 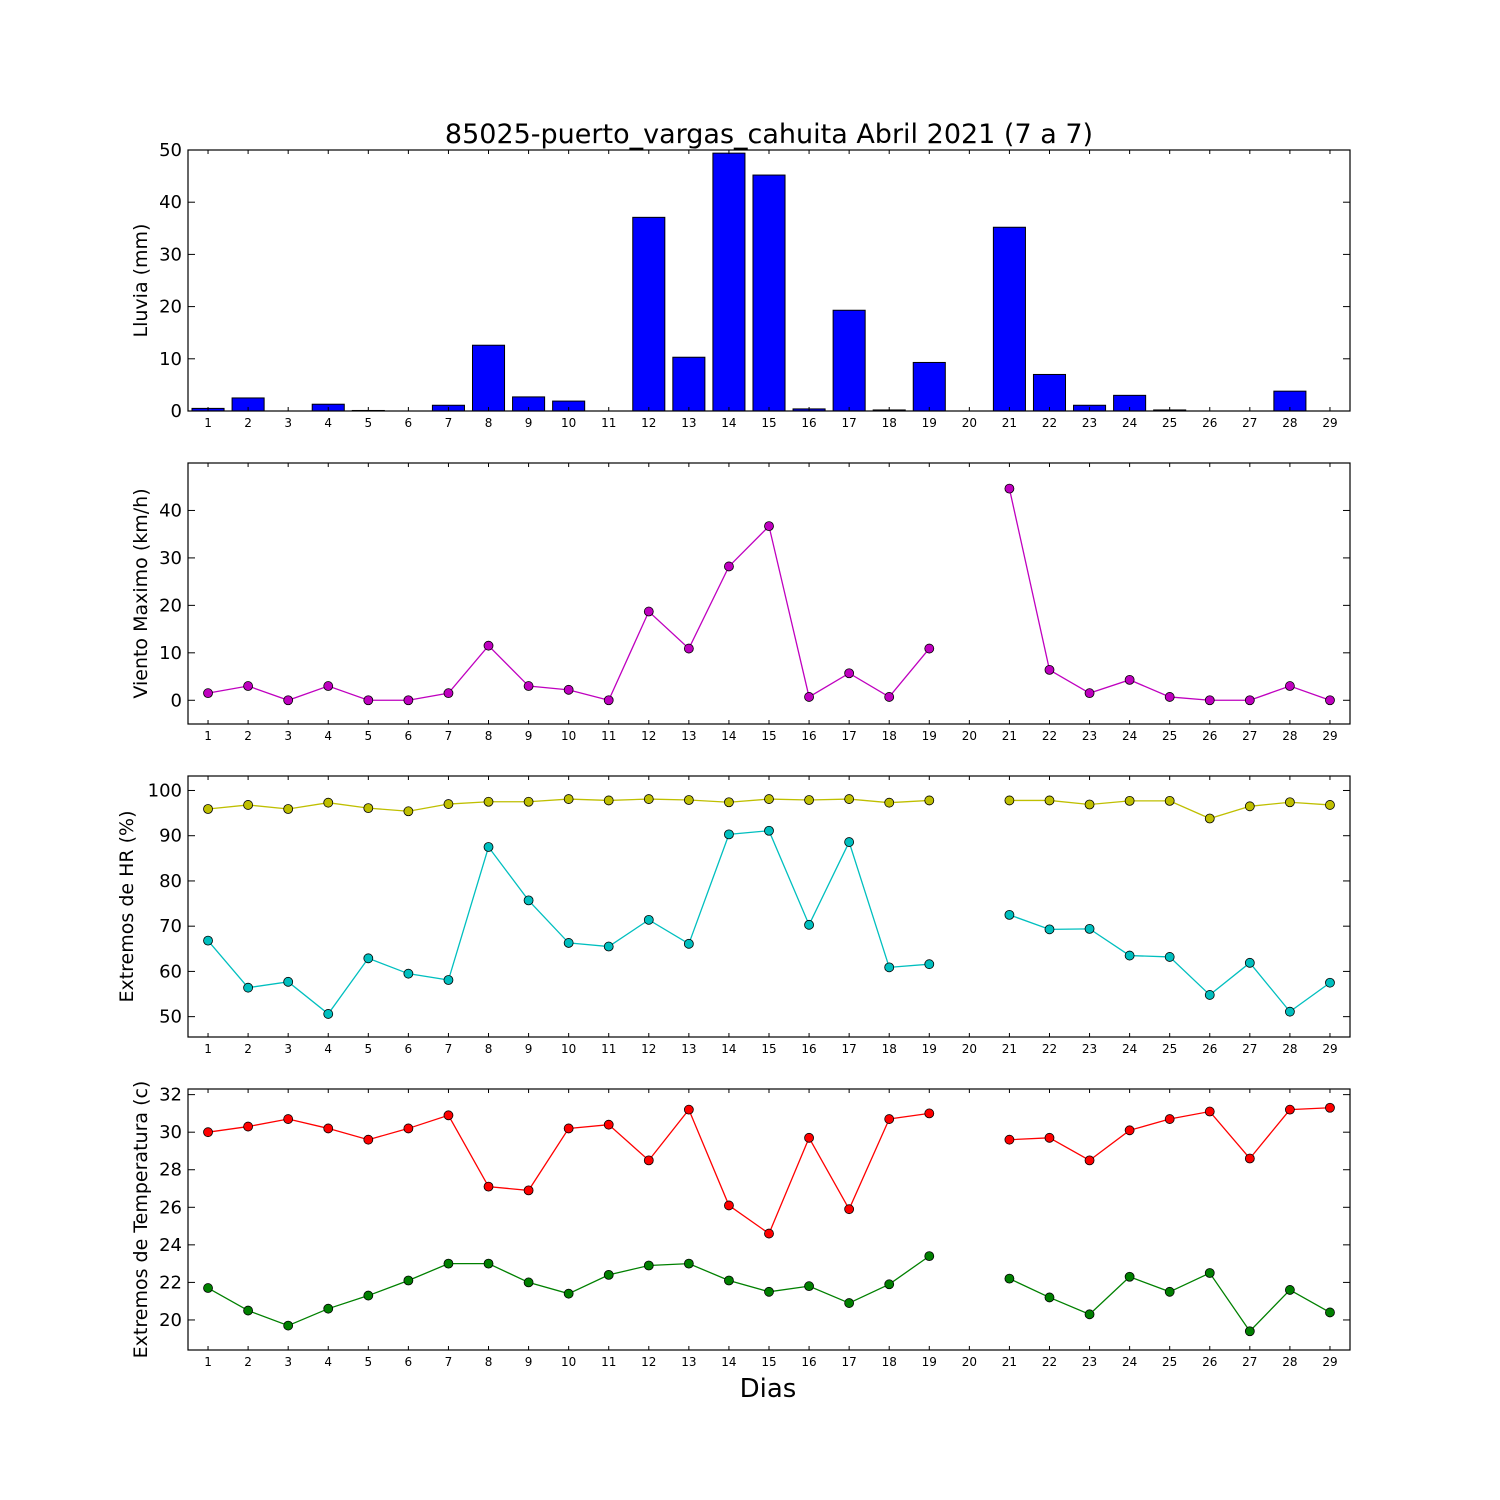 I want to click on x-tick-label: 12, so click(x=648, y=423).